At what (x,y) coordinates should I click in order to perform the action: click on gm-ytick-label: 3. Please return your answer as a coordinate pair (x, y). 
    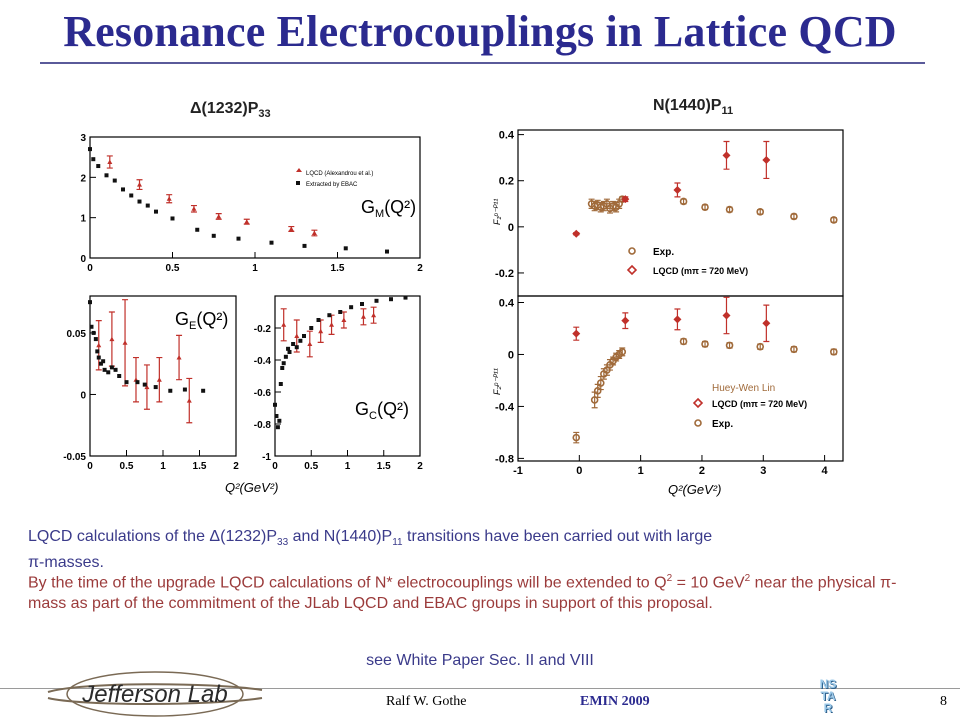
    Looking at the image, I should click on (83, 138).